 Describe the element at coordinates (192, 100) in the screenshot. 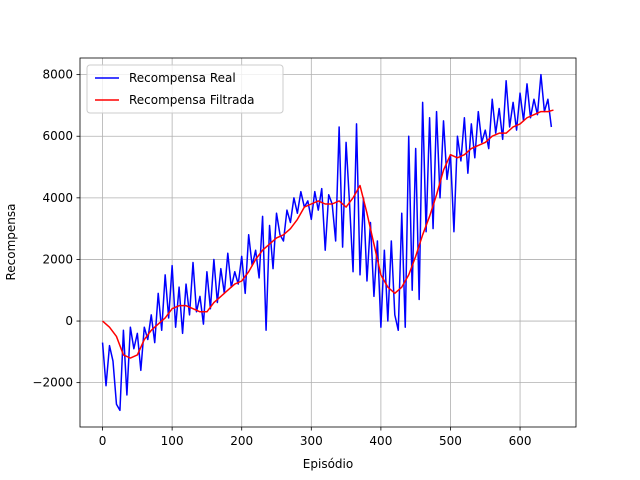

I see `legend-label: Recompensa Filtrada` at that location.